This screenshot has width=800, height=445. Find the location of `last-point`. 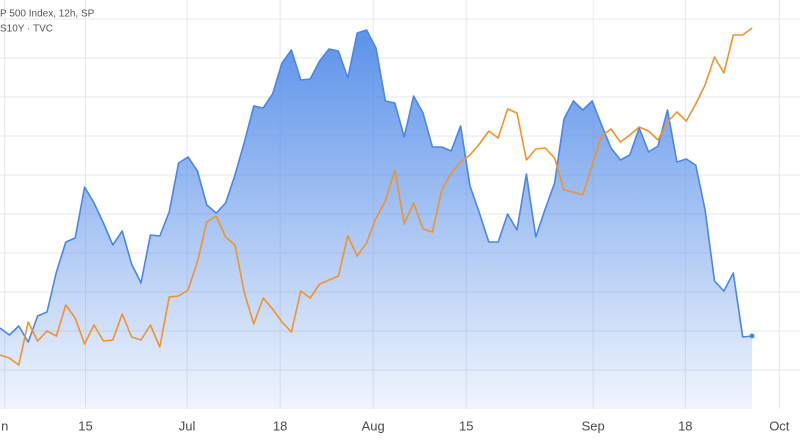

last-point is located at coordinates (752, 336).